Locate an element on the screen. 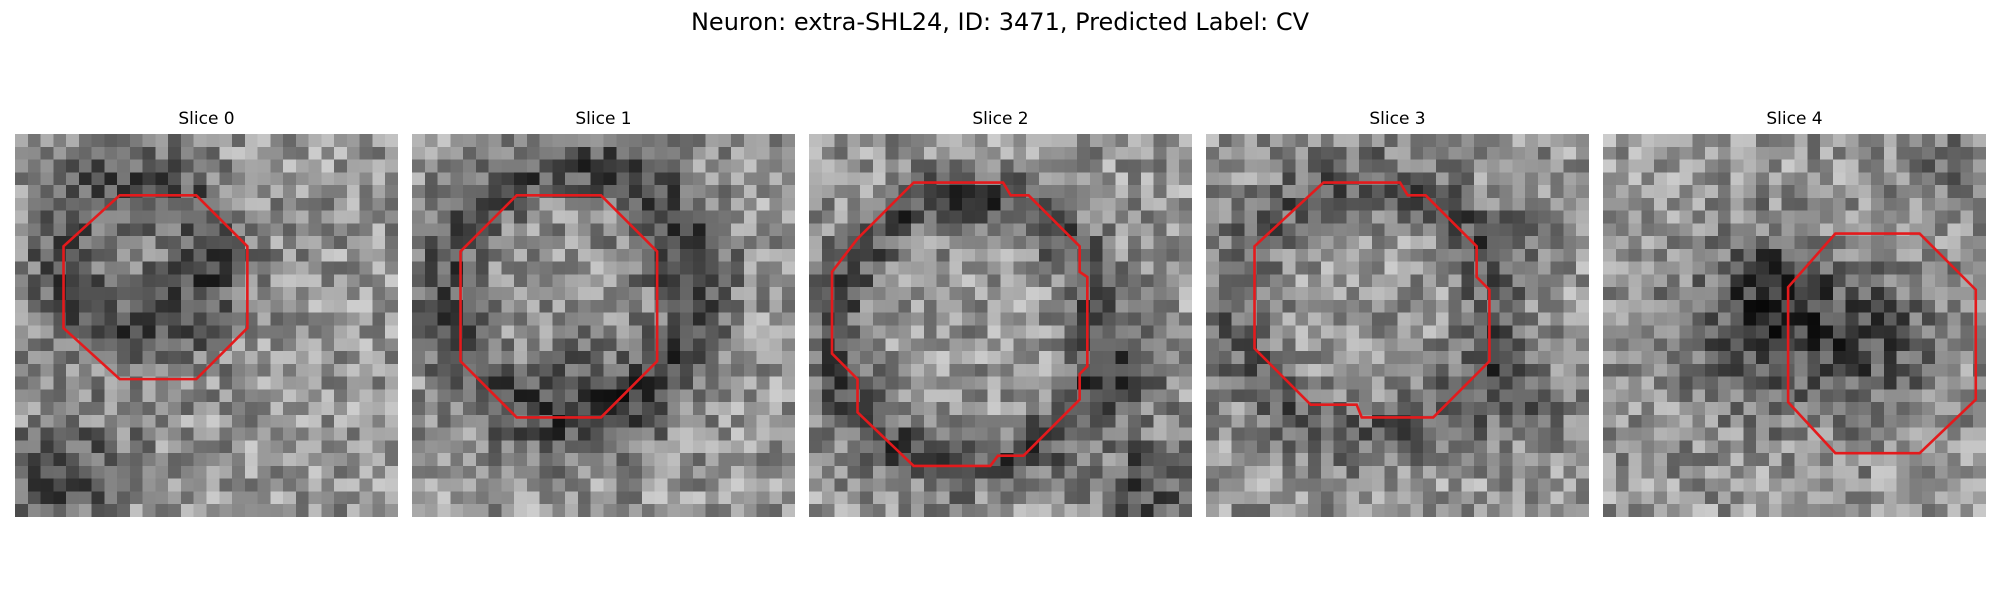 This screenshot has height=600, width=2000. slice-title: Slice 3 is located at coordinates (1397, 119).